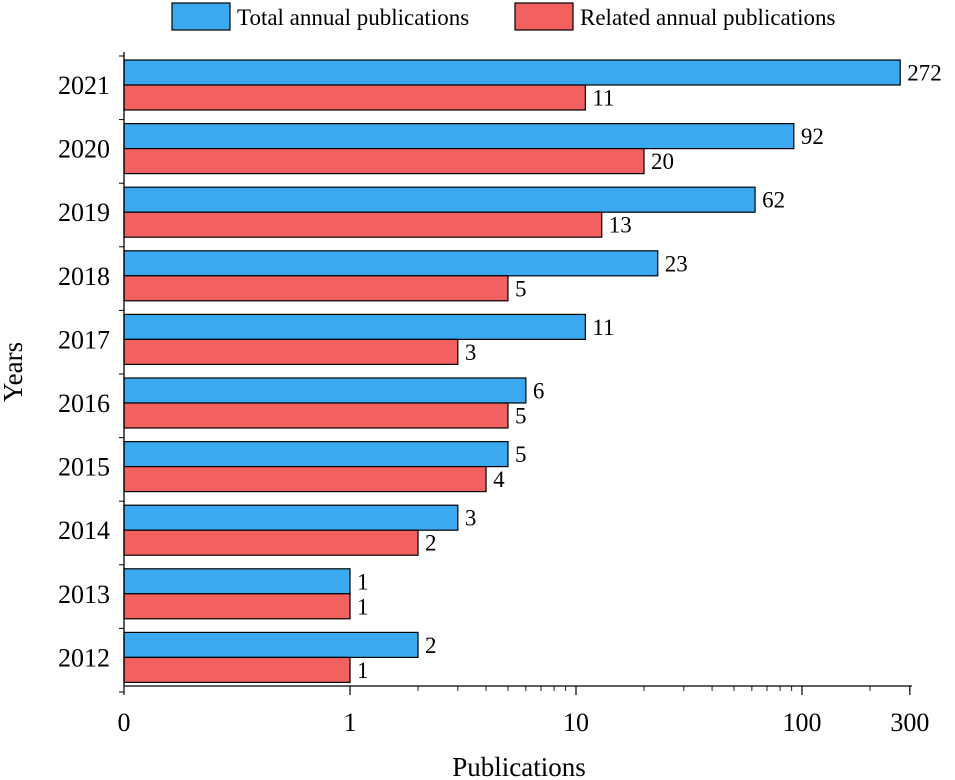 The width and height of the screenshot is (955, 780). What do you see at coordinates (662, 161) in the screenshot?
I see `data-label-related-2020: 20` at bounding box center [662, 161].